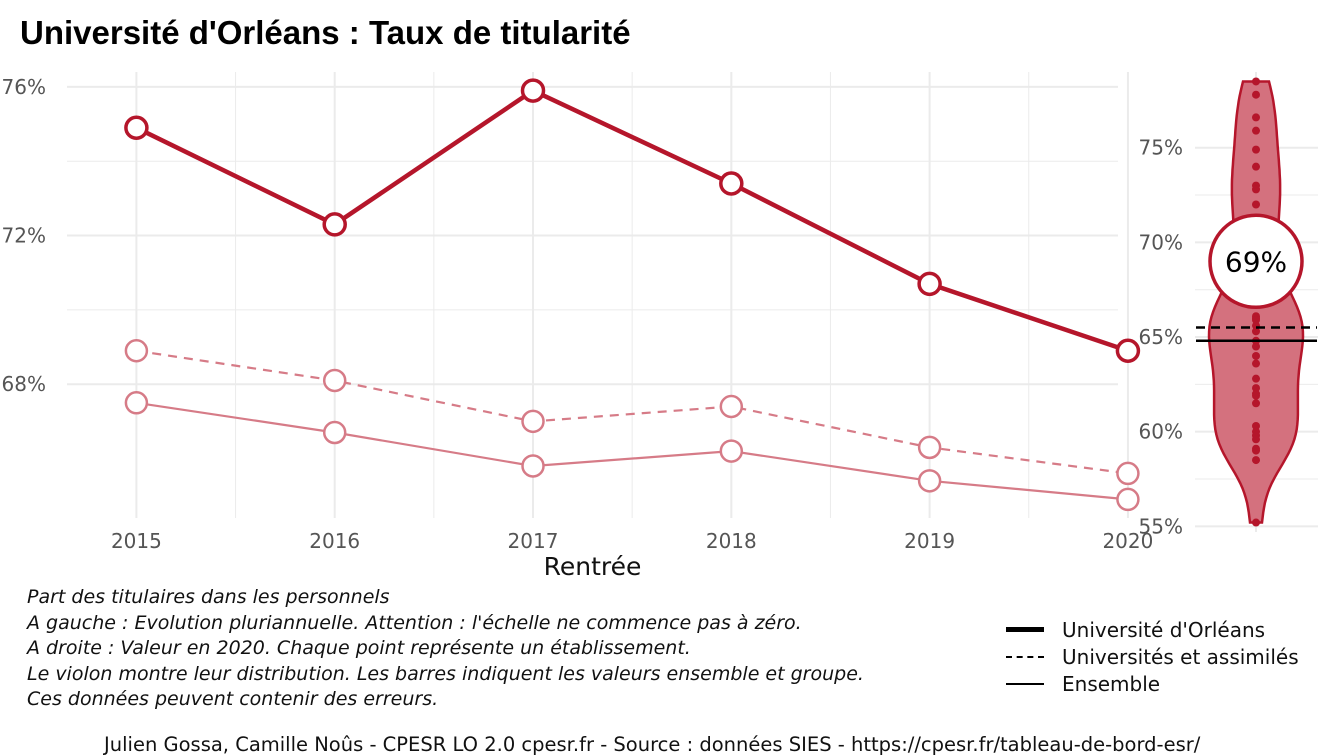  I want to click on legend-key-solid-thick, so click(1025, 629).